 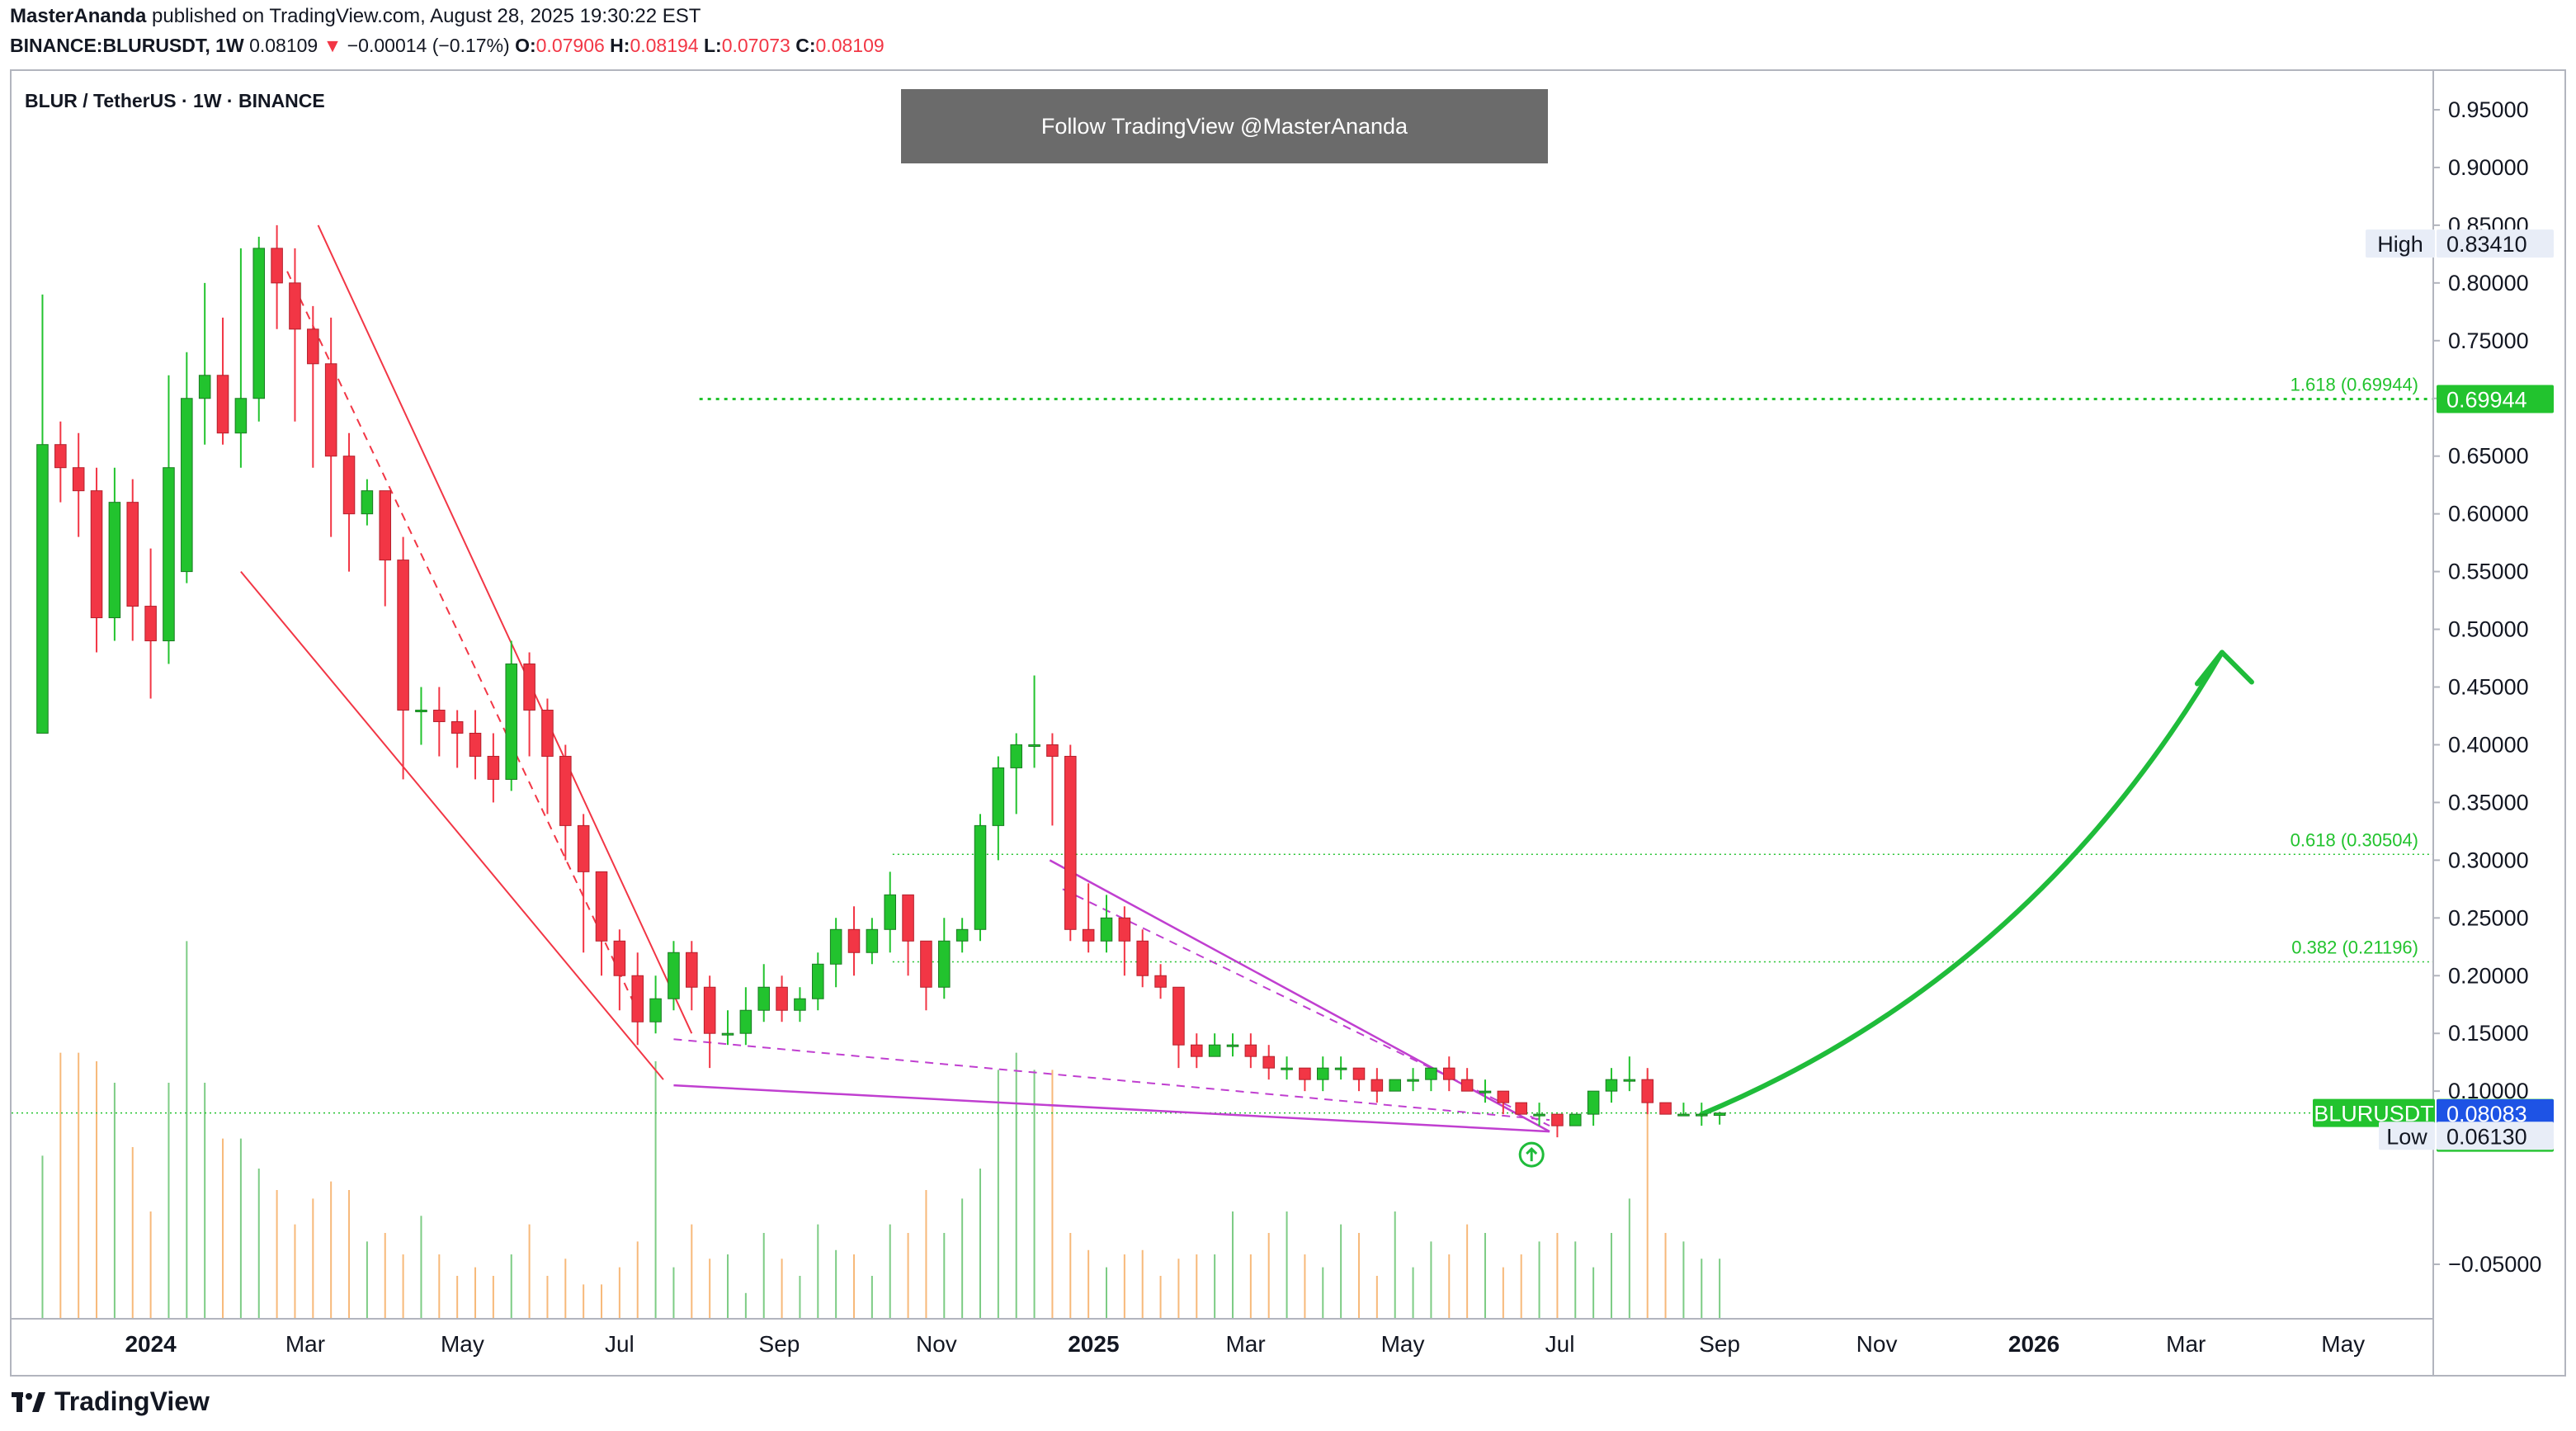 I want to click on channel-midline, so click(x=465, y=646).